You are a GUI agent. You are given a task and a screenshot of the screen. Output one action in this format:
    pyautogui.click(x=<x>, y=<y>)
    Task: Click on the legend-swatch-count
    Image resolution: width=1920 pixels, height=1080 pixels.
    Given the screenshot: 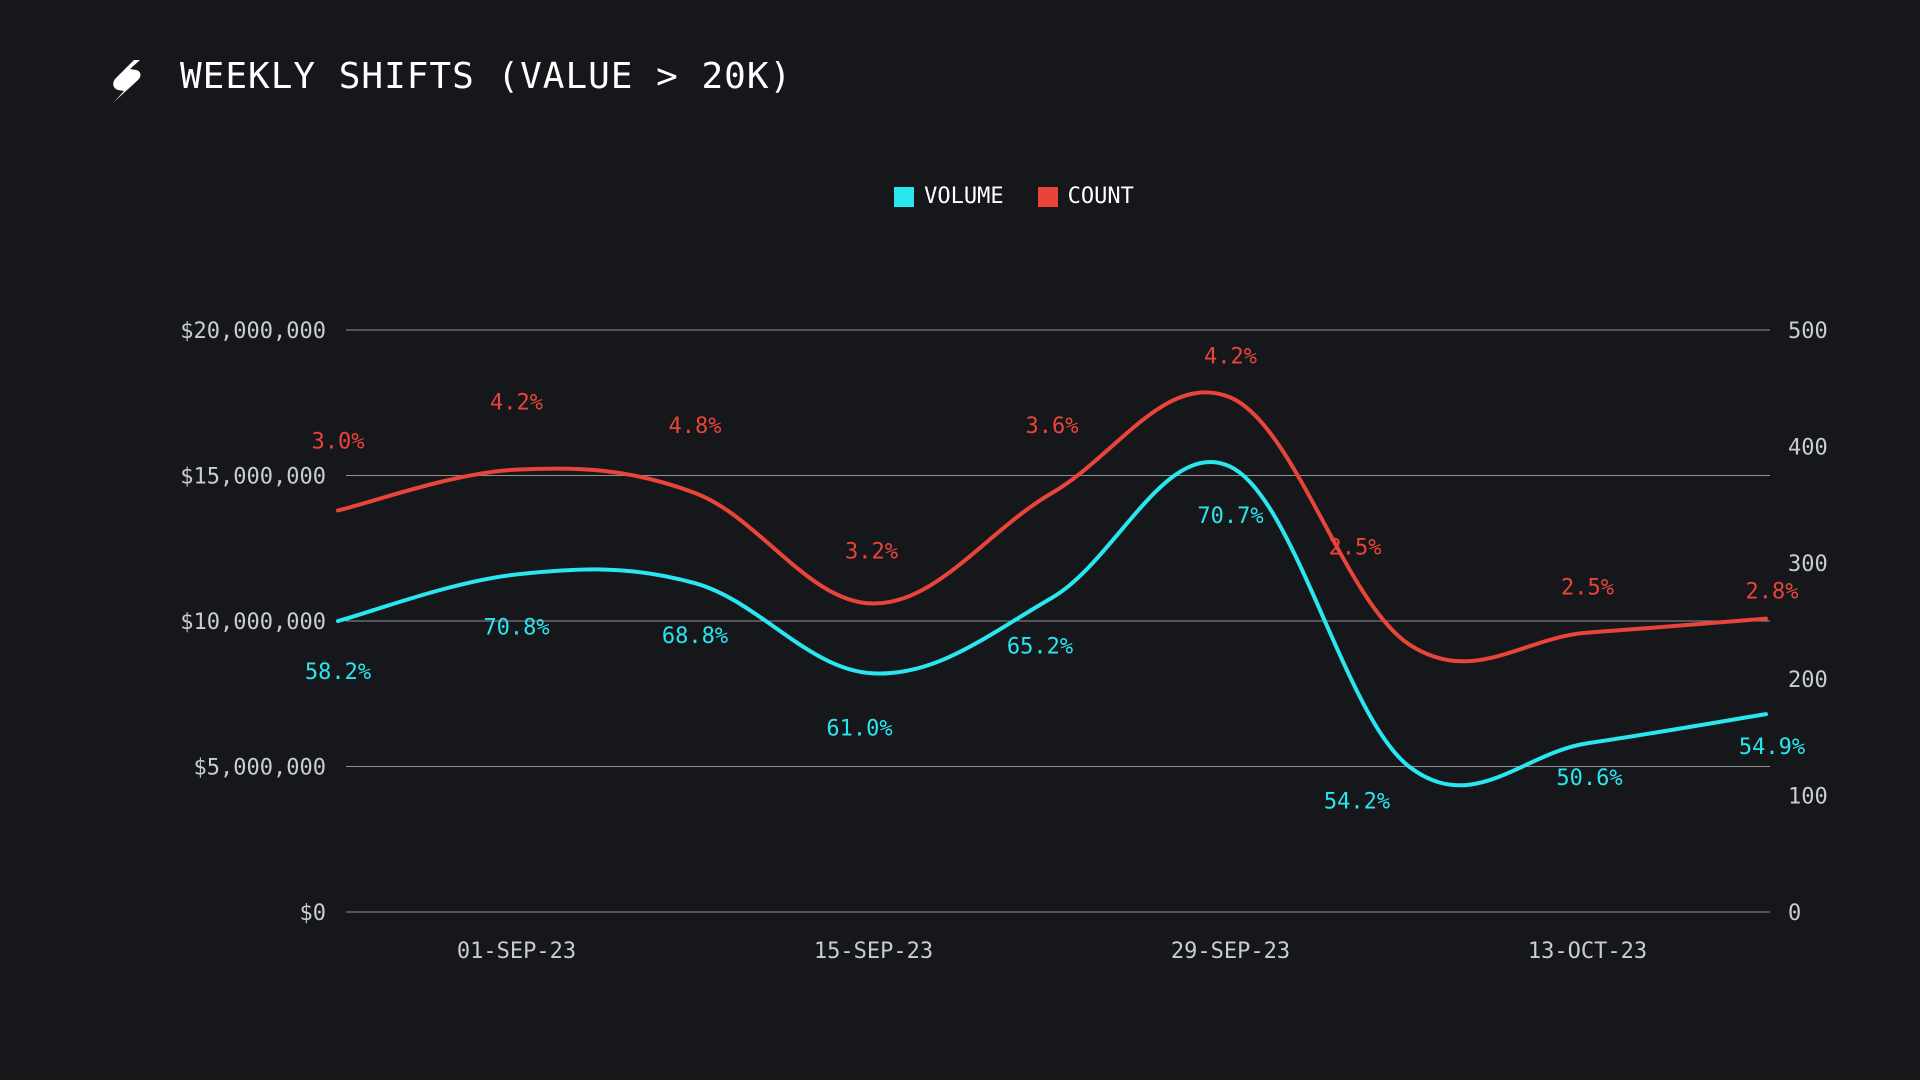 What is the action you would take?
    pyautogui.click(x=1047, y=196)
    